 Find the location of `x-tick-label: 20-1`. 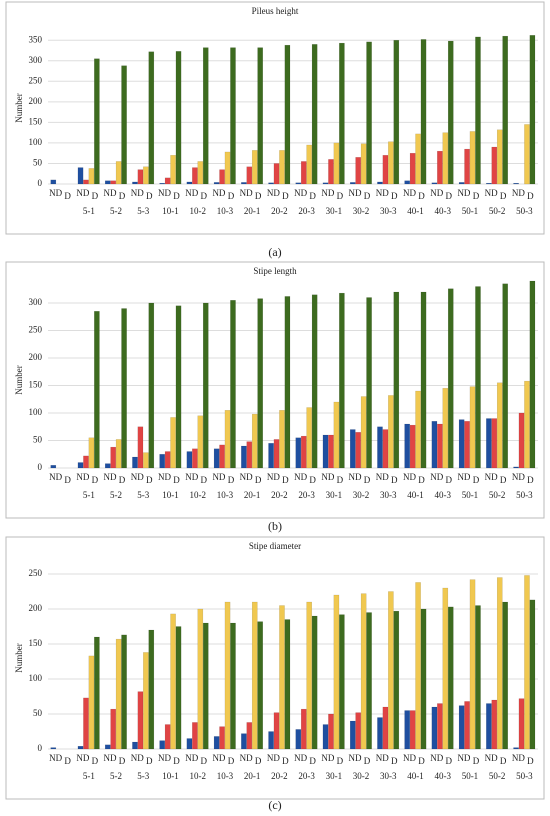

x-tick-label: 20-1 is located at coordinates (252, 211).